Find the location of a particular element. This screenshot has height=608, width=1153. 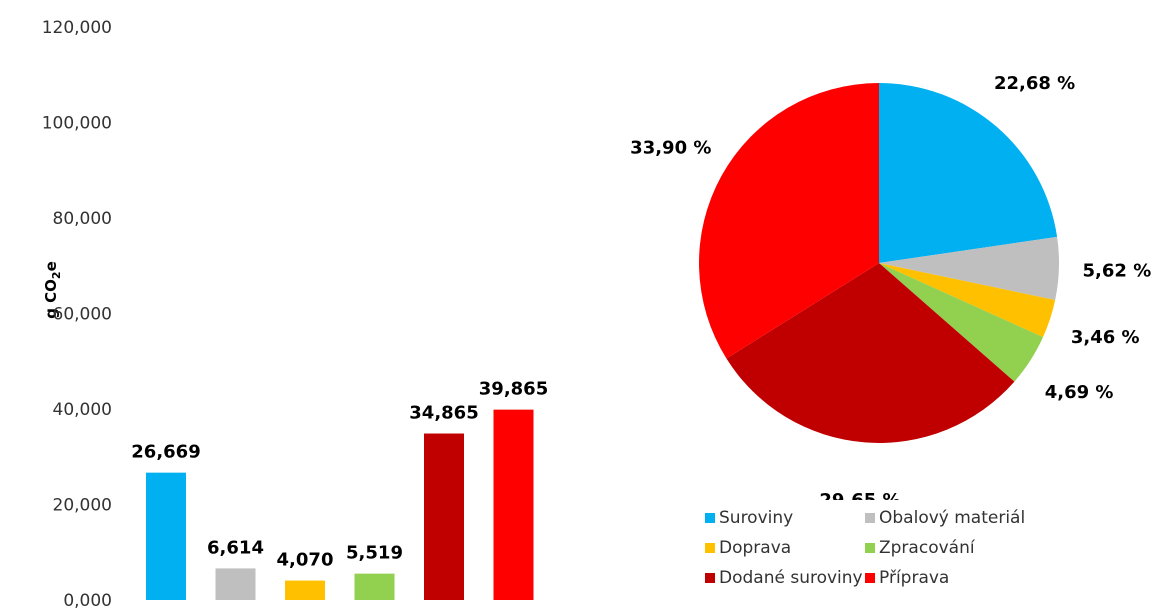

legend-item: Obalový materiál is located at coordinates (945, 518).